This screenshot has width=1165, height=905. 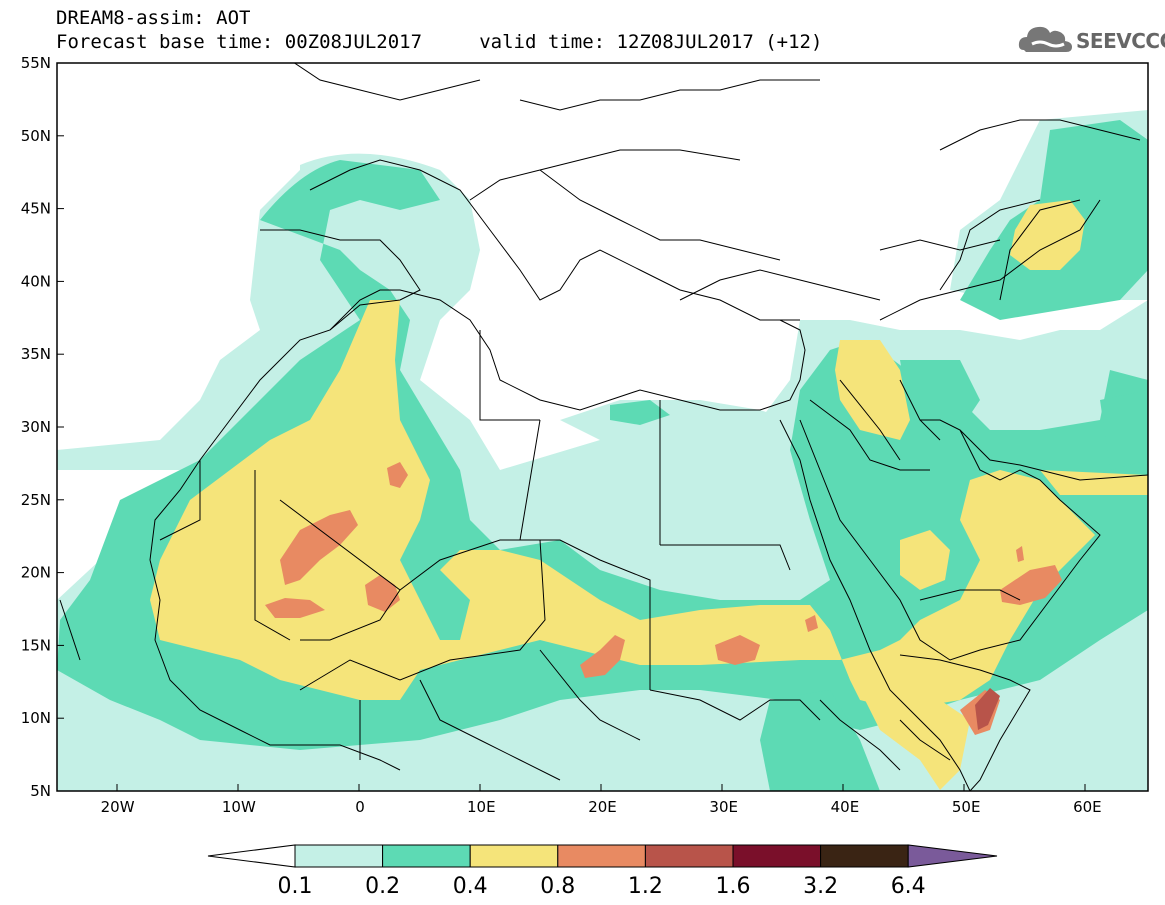 What do you see at coordinates (40, 791) in the screenshot?
I see `y-tick-label: 5N` at bounding box center [40, 791].